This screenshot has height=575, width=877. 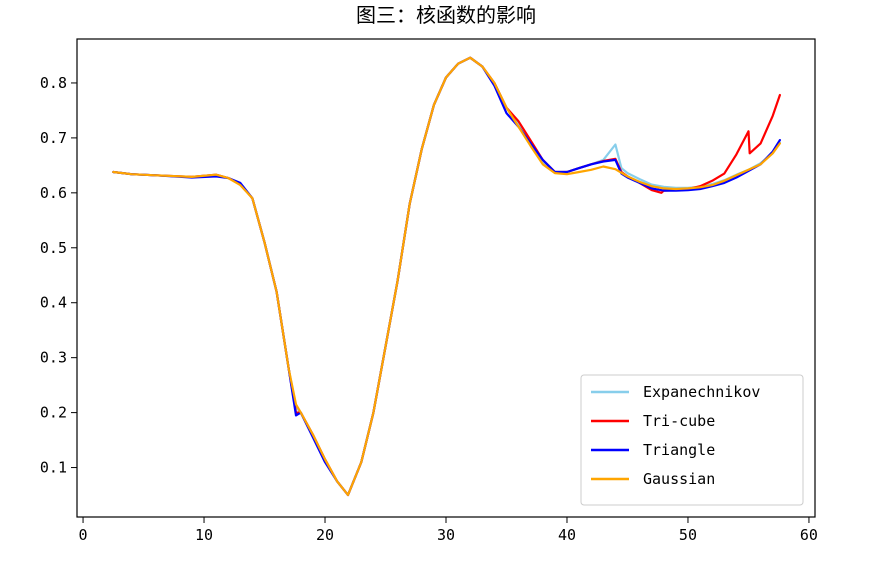 What do you see at coordinates (58, 275) in the screenshot?
I see `y-axis-ticks: 0.1 0.2 0.3 0.4 0.5 0.6 0.7 0.8` at bounding box center [58, 275].